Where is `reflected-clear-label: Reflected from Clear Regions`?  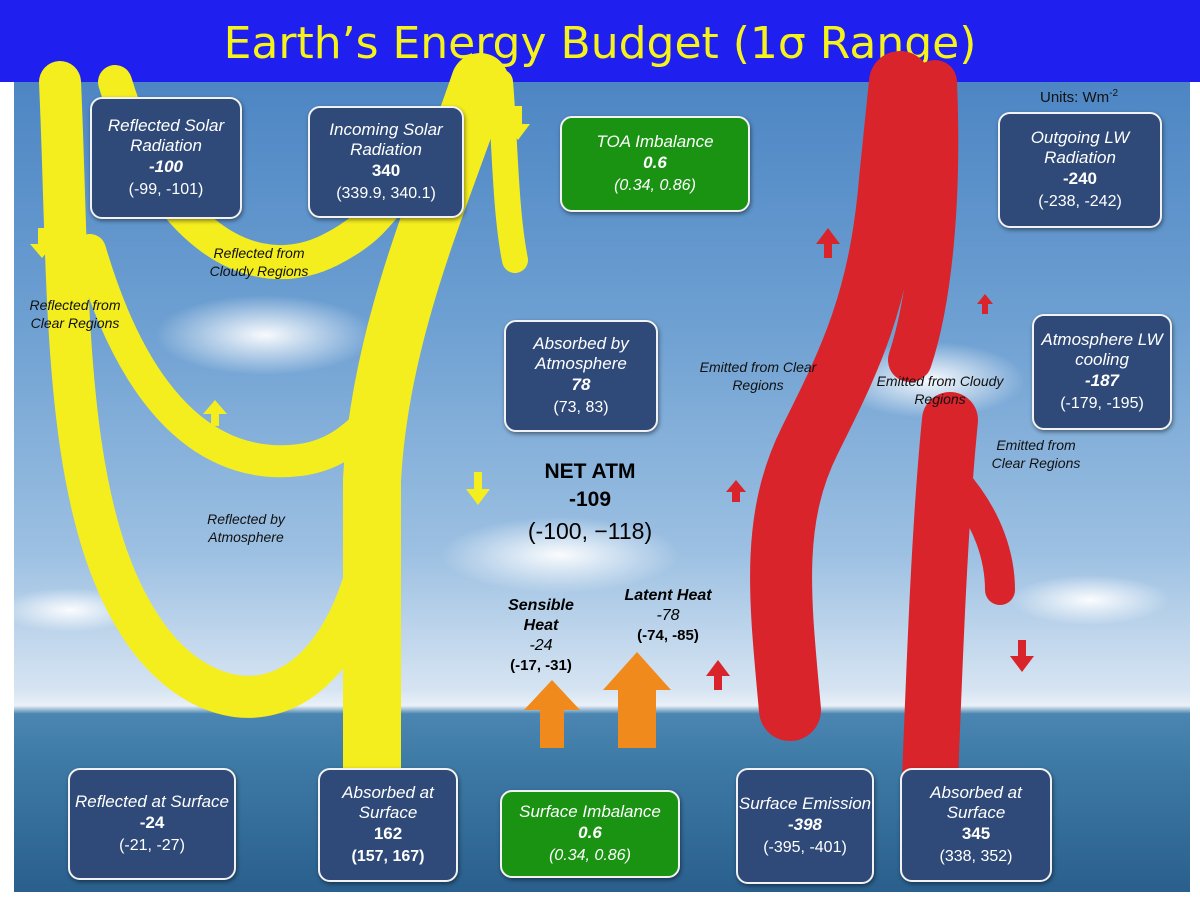
reflected-clear-label: Reflected from Clear Regions is located at coordinates (75, 314).